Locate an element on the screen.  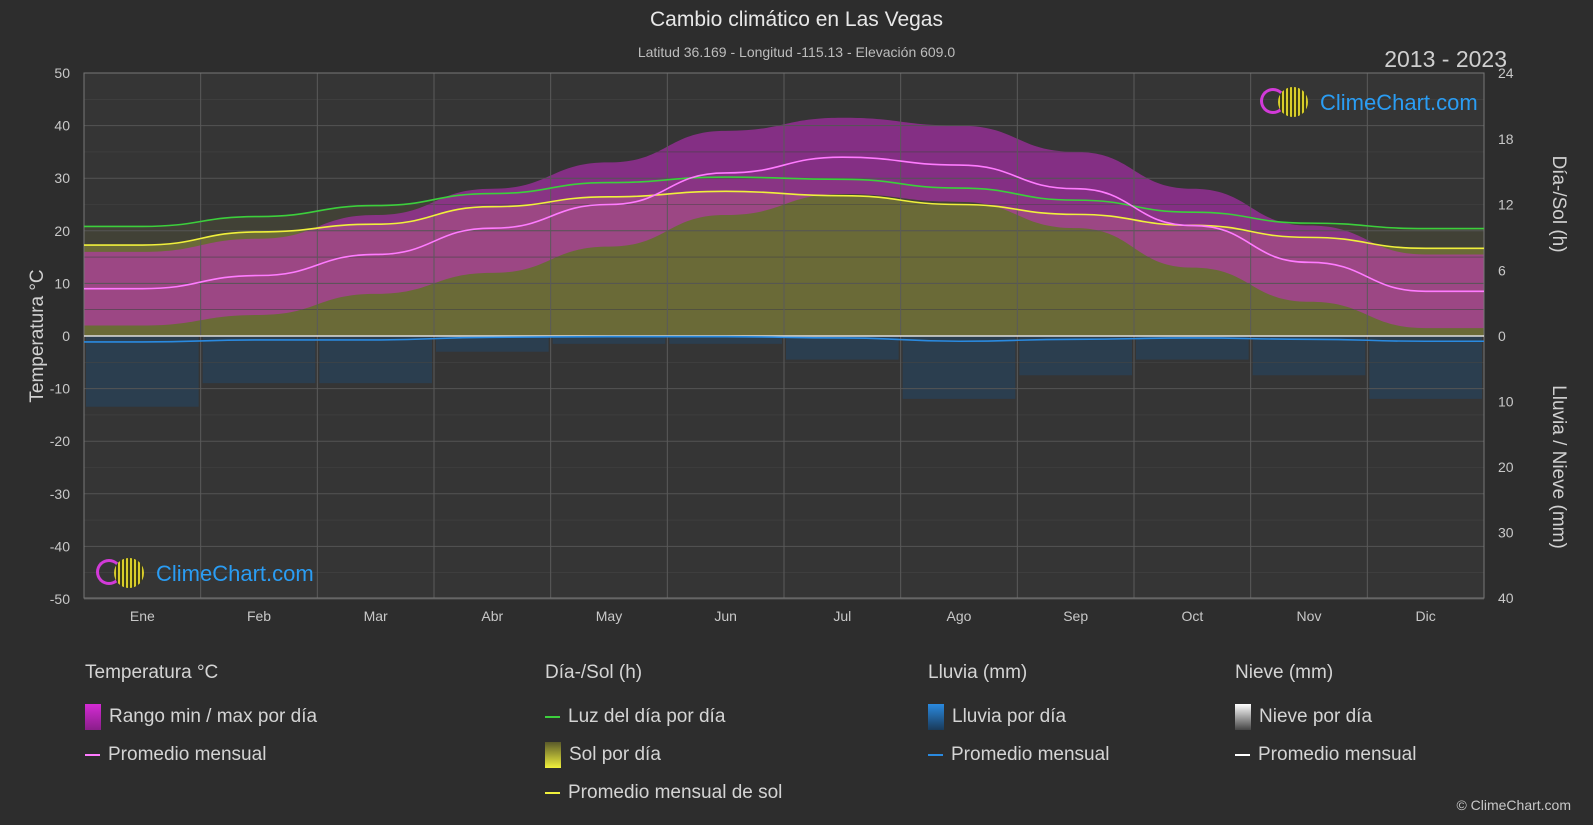
y-left-tick: -10 is located at coordinates (60, 389).